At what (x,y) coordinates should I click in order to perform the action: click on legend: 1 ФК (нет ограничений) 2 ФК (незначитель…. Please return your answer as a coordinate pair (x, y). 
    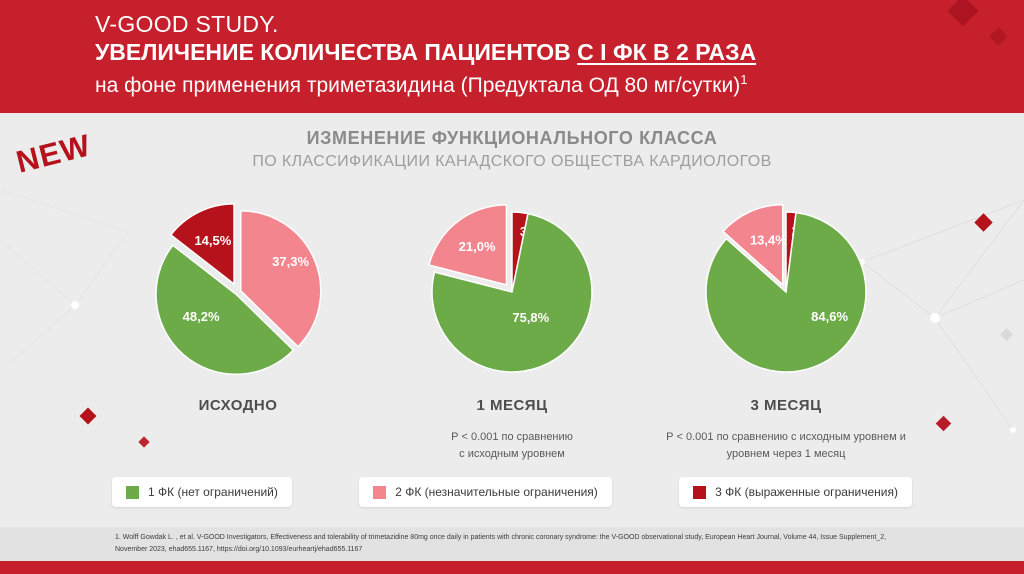
    Looking at the image, I should click on (512, 492).